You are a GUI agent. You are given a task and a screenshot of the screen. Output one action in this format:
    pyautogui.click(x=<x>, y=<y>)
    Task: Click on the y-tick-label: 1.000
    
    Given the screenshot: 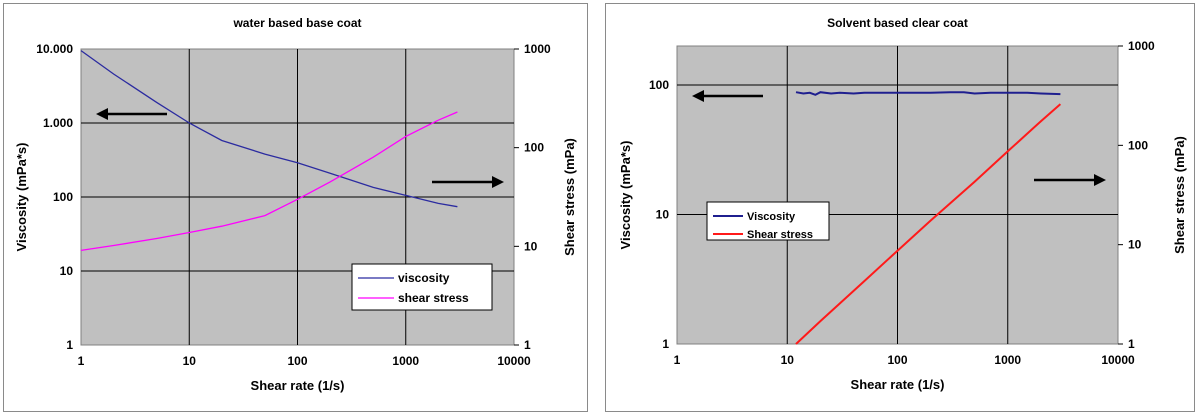 What is the action you would take?
    pyautogui.click(x=58, y=123)
    